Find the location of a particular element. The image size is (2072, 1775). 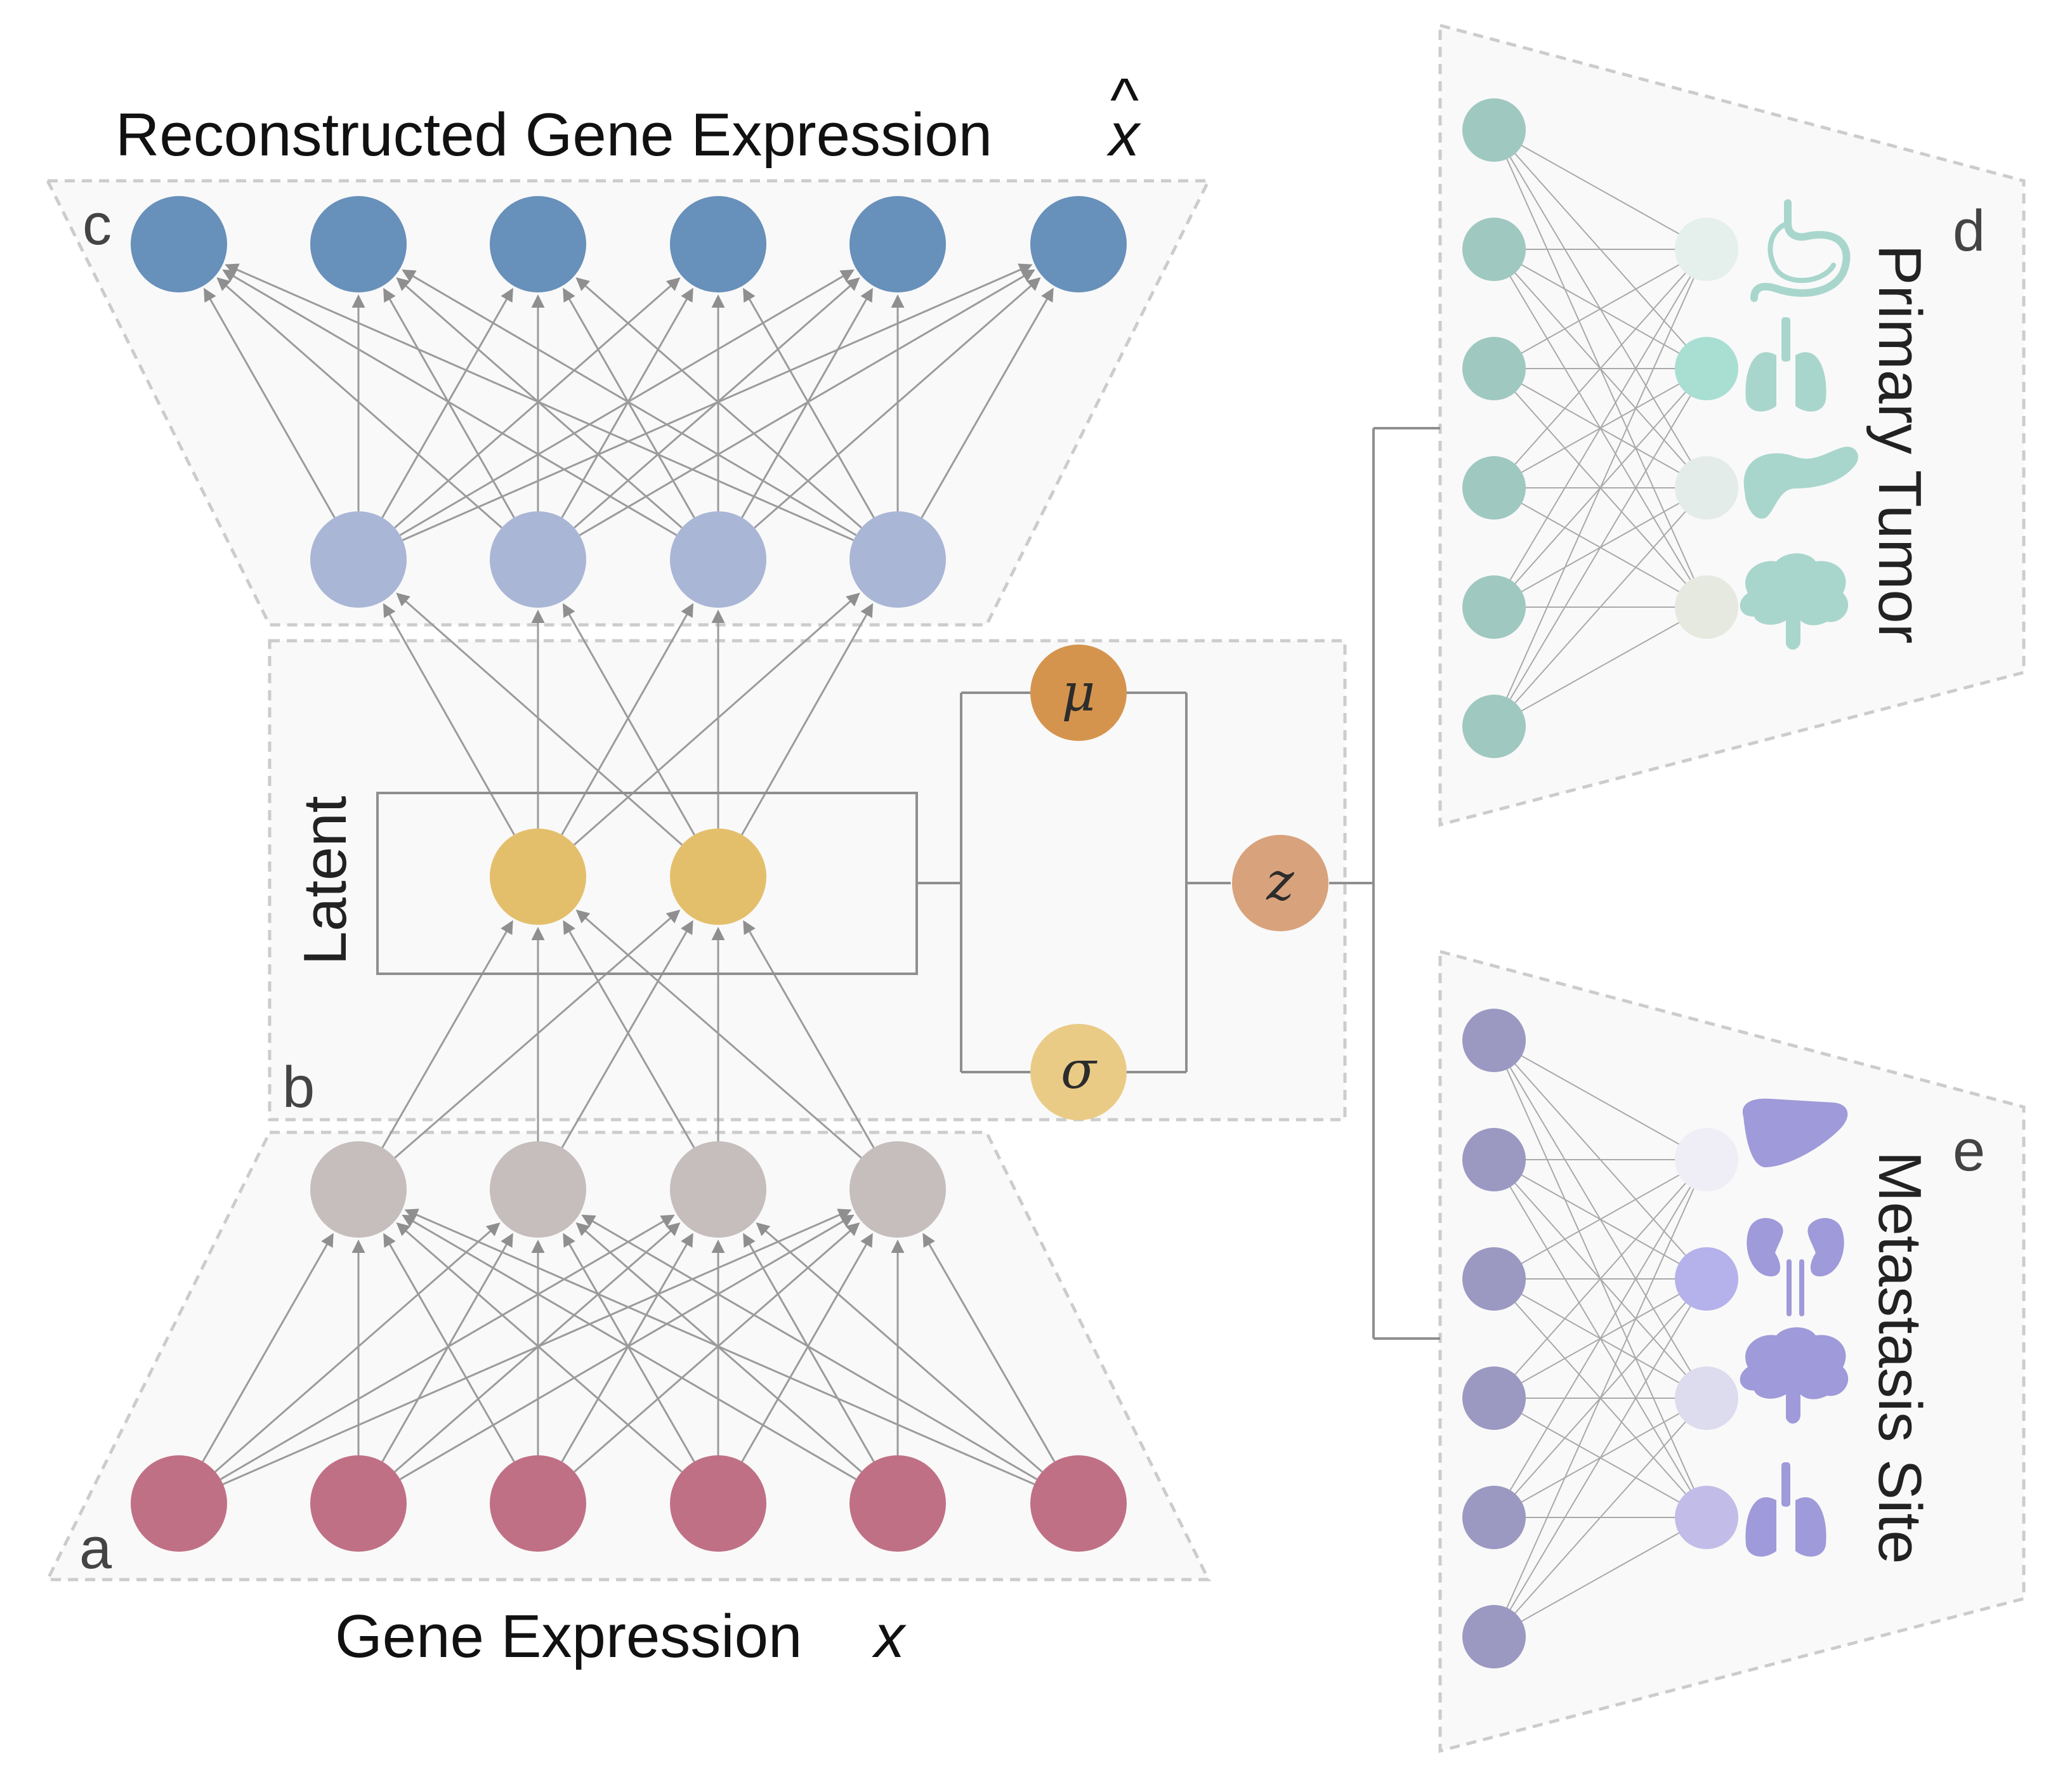

panel-letter-b: b is located at coordinates (298, 1087).